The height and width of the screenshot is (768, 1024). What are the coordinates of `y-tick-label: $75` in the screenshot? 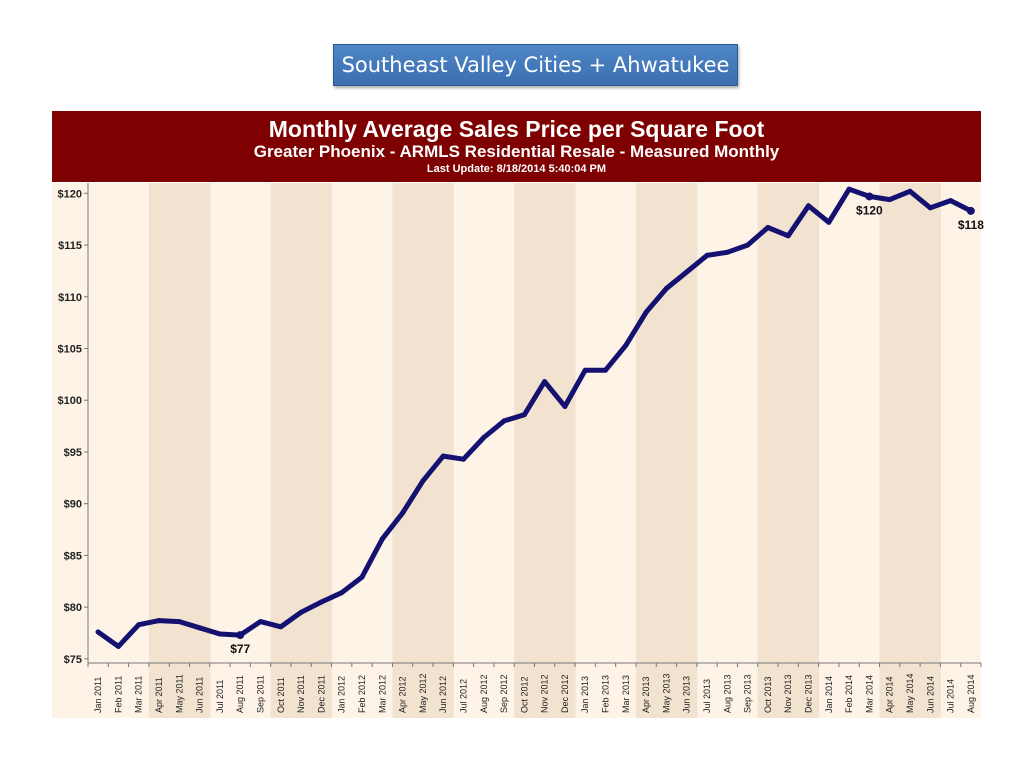 It's located at (73, 660).